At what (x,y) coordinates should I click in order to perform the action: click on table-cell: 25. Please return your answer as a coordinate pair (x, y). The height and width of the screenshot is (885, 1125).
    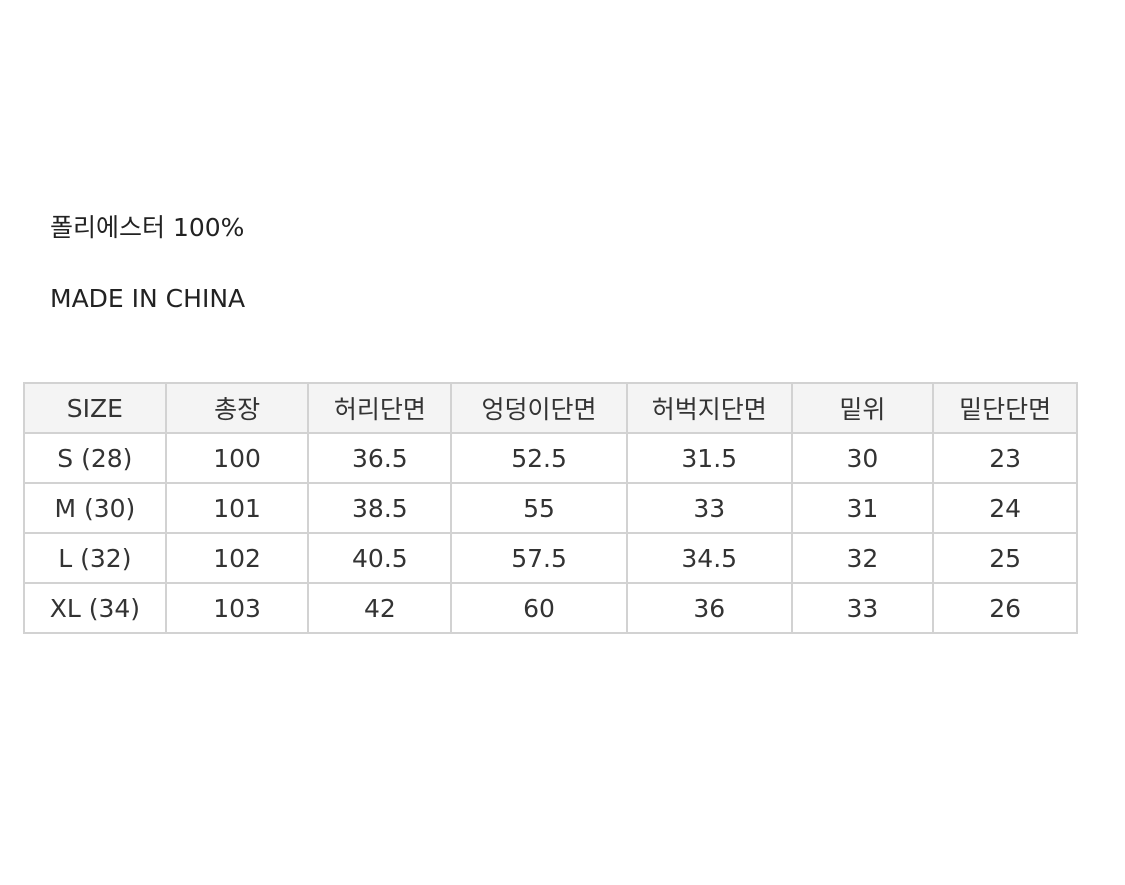
    Looking at the image, I should click on (1005, 558).